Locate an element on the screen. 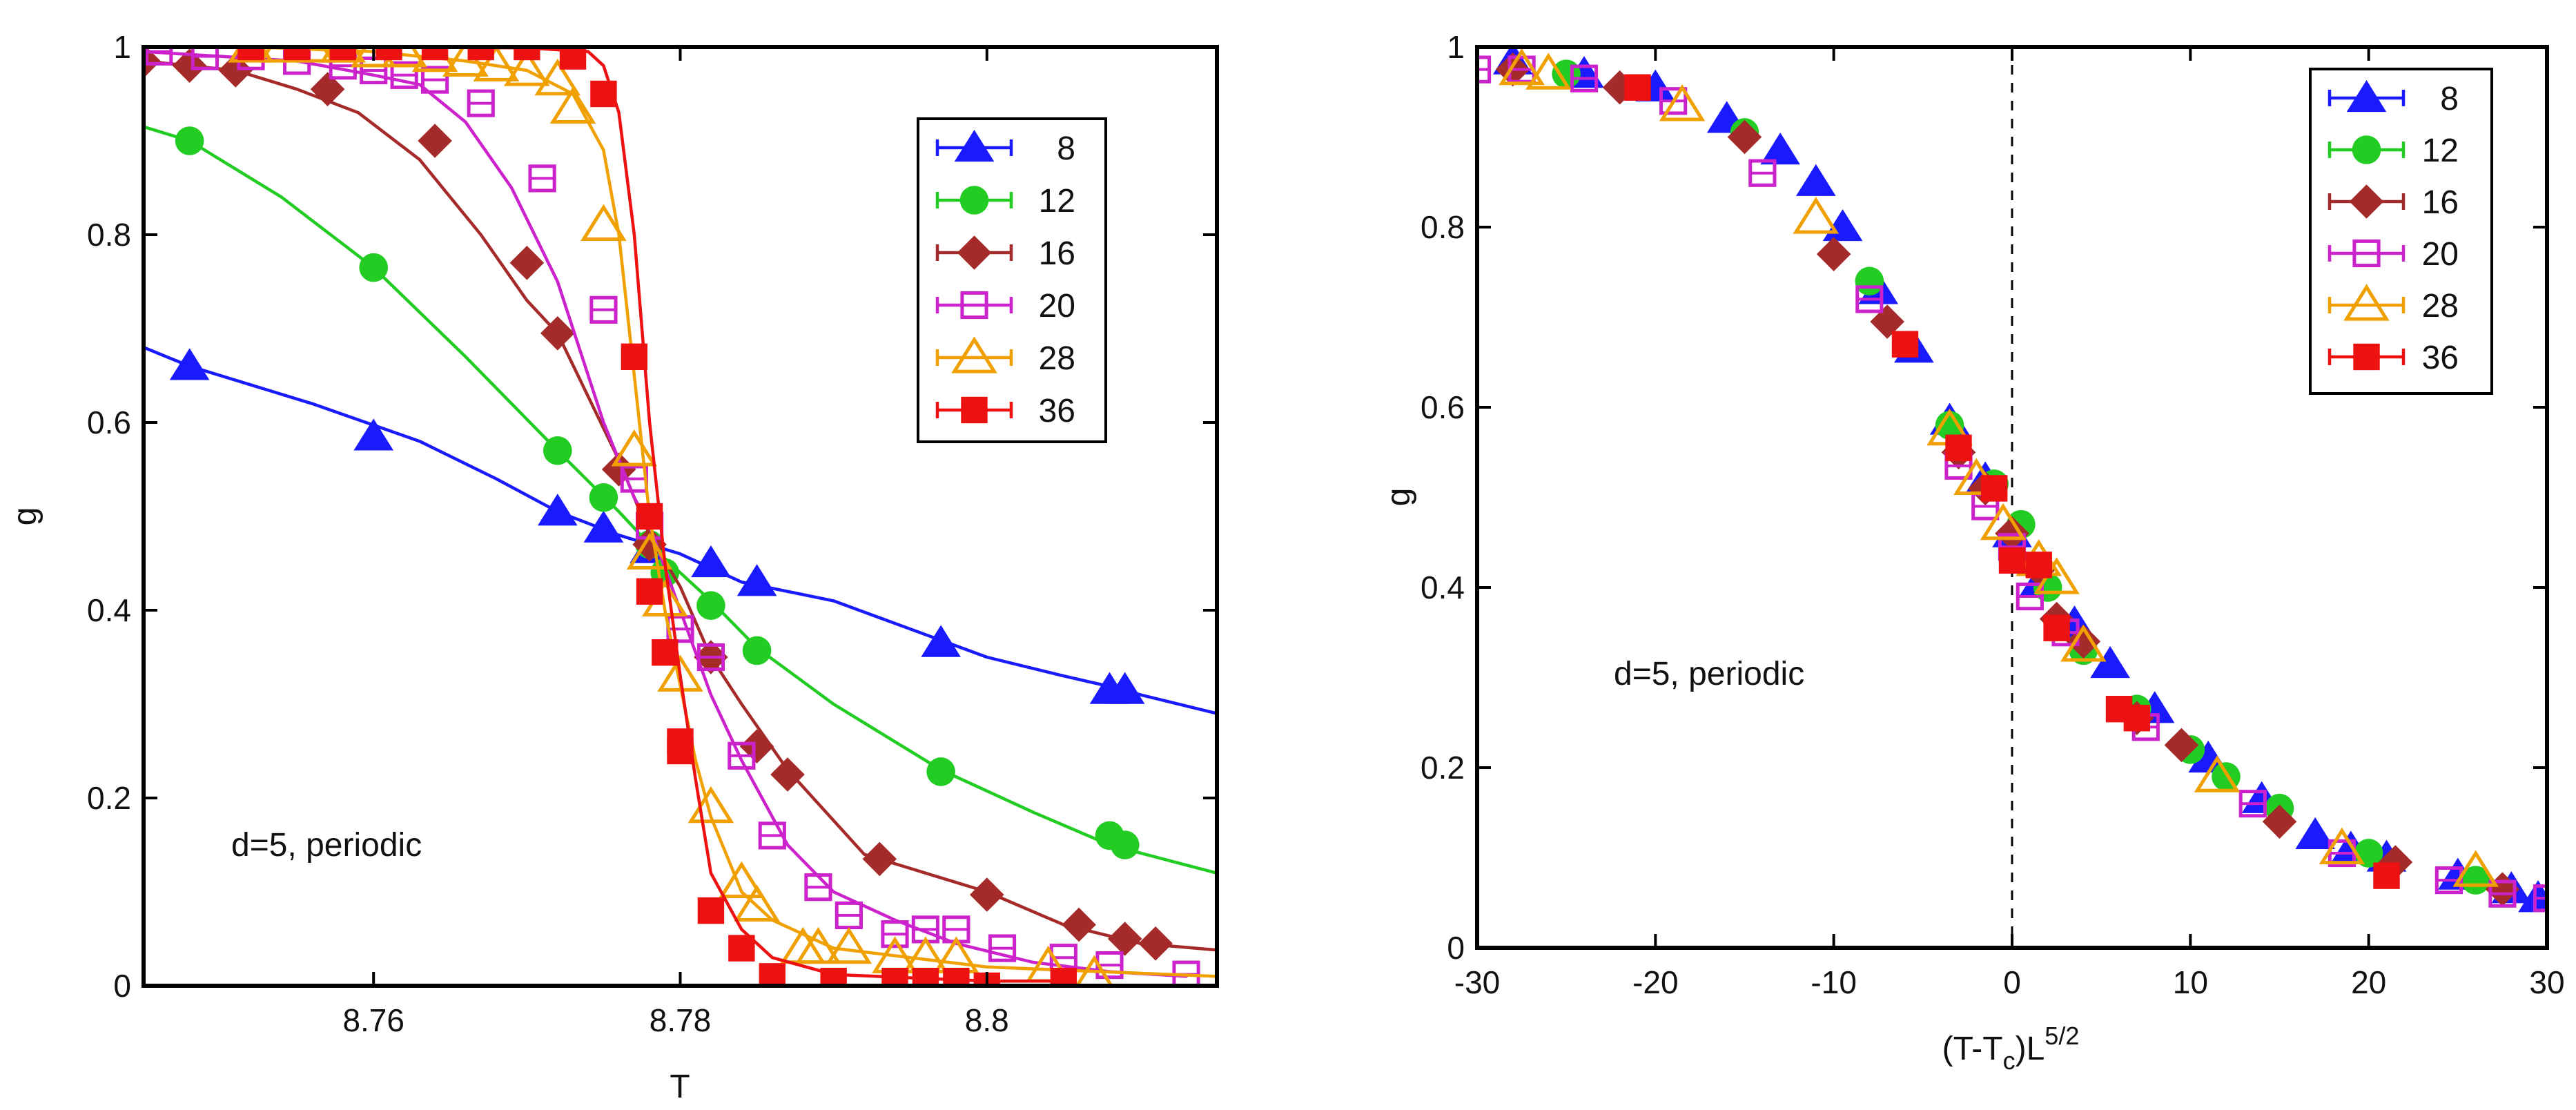 This screenshot has width=2576, height=1110. chart-right-legend-label: 28 is located at coordinates (2440, 306).